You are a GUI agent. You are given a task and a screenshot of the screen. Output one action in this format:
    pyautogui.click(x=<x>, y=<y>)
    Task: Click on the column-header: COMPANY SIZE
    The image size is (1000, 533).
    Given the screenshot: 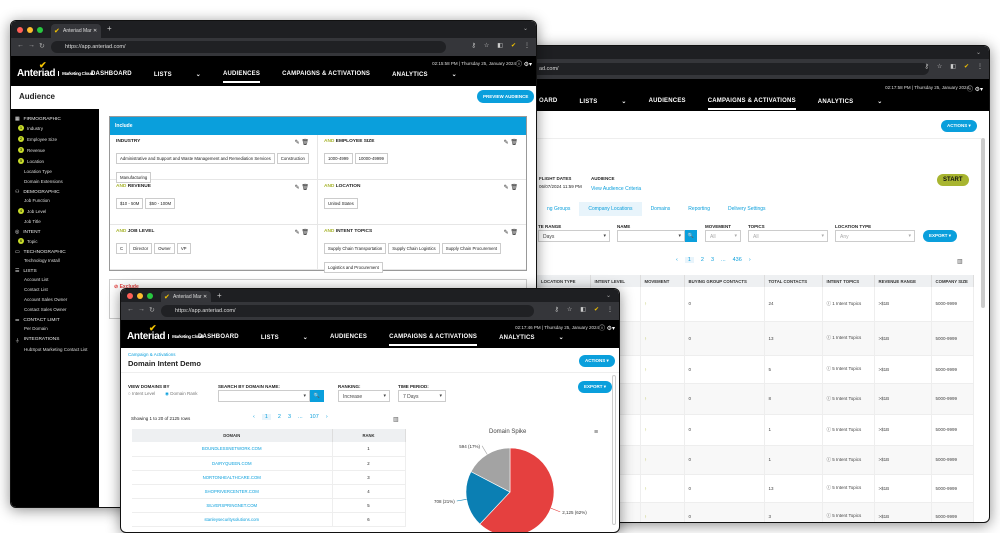 What is the action you would take?
    pyautogui.click(x=952, y=281)
    